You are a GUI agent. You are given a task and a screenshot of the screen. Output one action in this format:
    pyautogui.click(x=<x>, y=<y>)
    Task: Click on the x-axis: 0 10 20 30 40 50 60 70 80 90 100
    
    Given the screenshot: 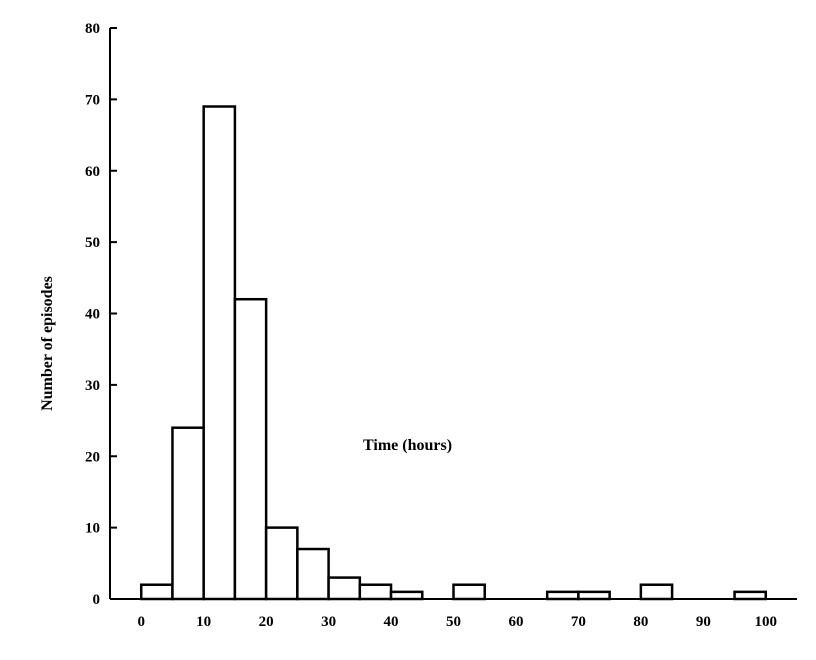 What is the action you would take?
    pyautogui.click(x=453, y=614)
    